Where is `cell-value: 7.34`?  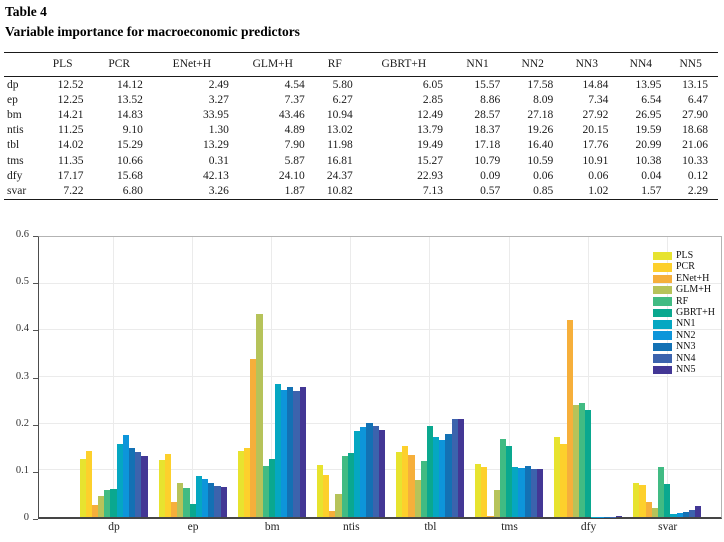 cell-value: 7.34 is located at coordinates (598, 99).